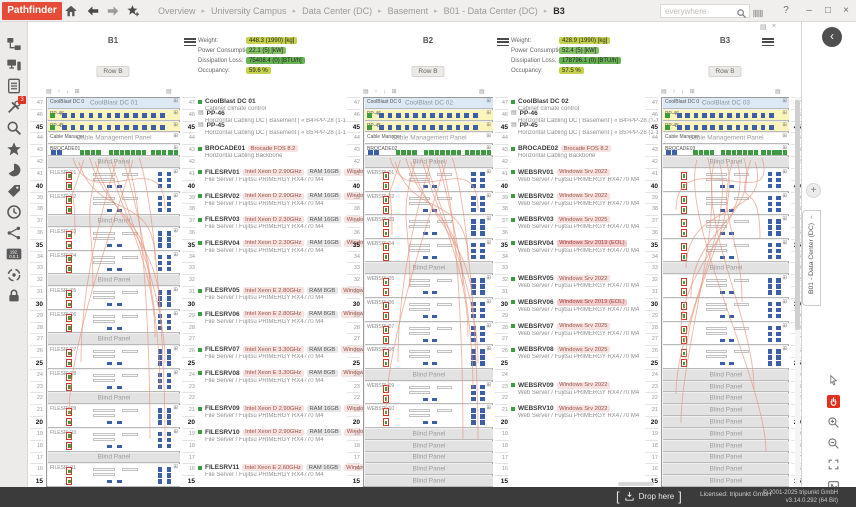  What do you see at coordinates (114, 357) in the screenshot?
I see `rack-row-server: FILESRV07 ⊞` at bounding box center [114, 357].